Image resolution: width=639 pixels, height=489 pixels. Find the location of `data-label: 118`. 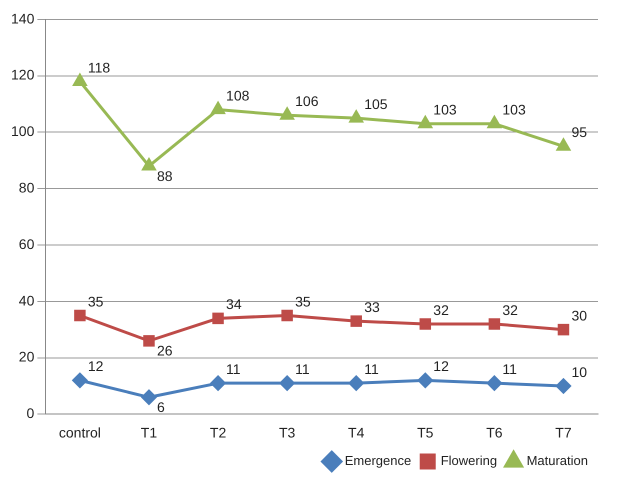

data-label: 118 is located at coordinates (99, 67).